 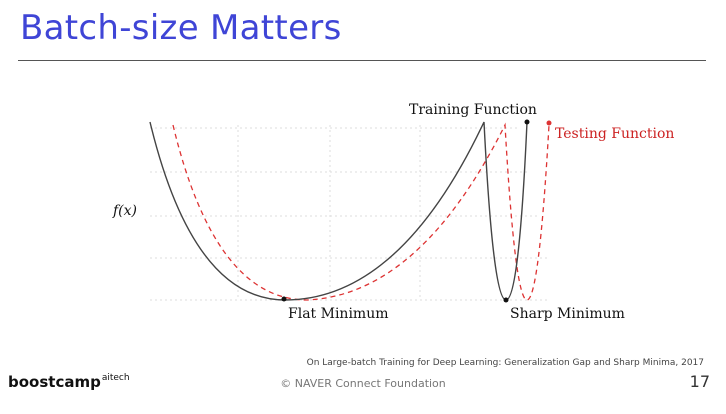 What do you see at coordinates (549, 123) in the screenshot?
I see `testing-peak-point` at bounding box center [549, 123].